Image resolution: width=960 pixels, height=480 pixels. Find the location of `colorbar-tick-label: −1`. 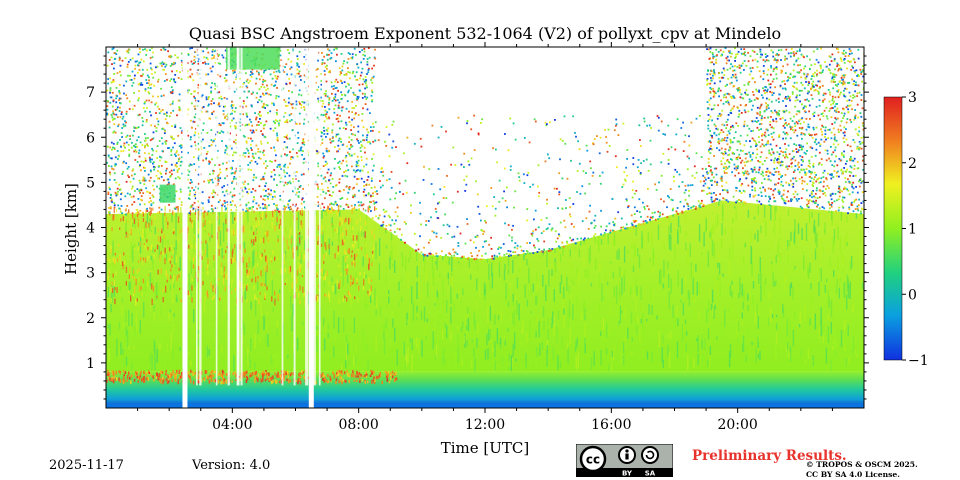

colorbar-tick-label: −1 is located at coordinates (918, 361).